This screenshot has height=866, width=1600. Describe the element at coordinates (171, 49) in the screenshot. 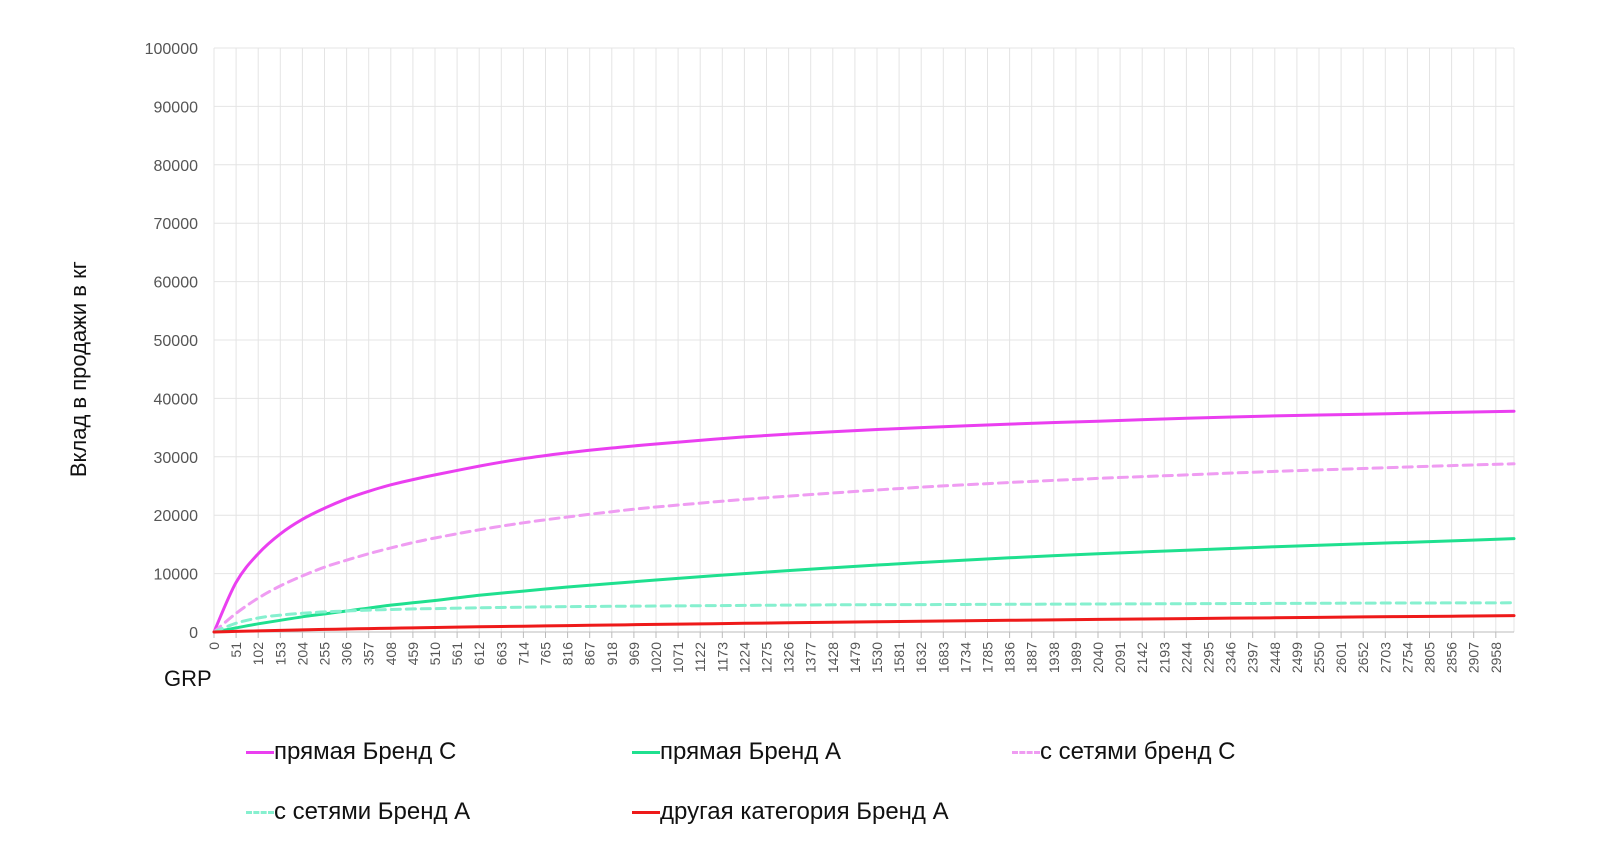

I see `y-tick-label: 100000` at that location.